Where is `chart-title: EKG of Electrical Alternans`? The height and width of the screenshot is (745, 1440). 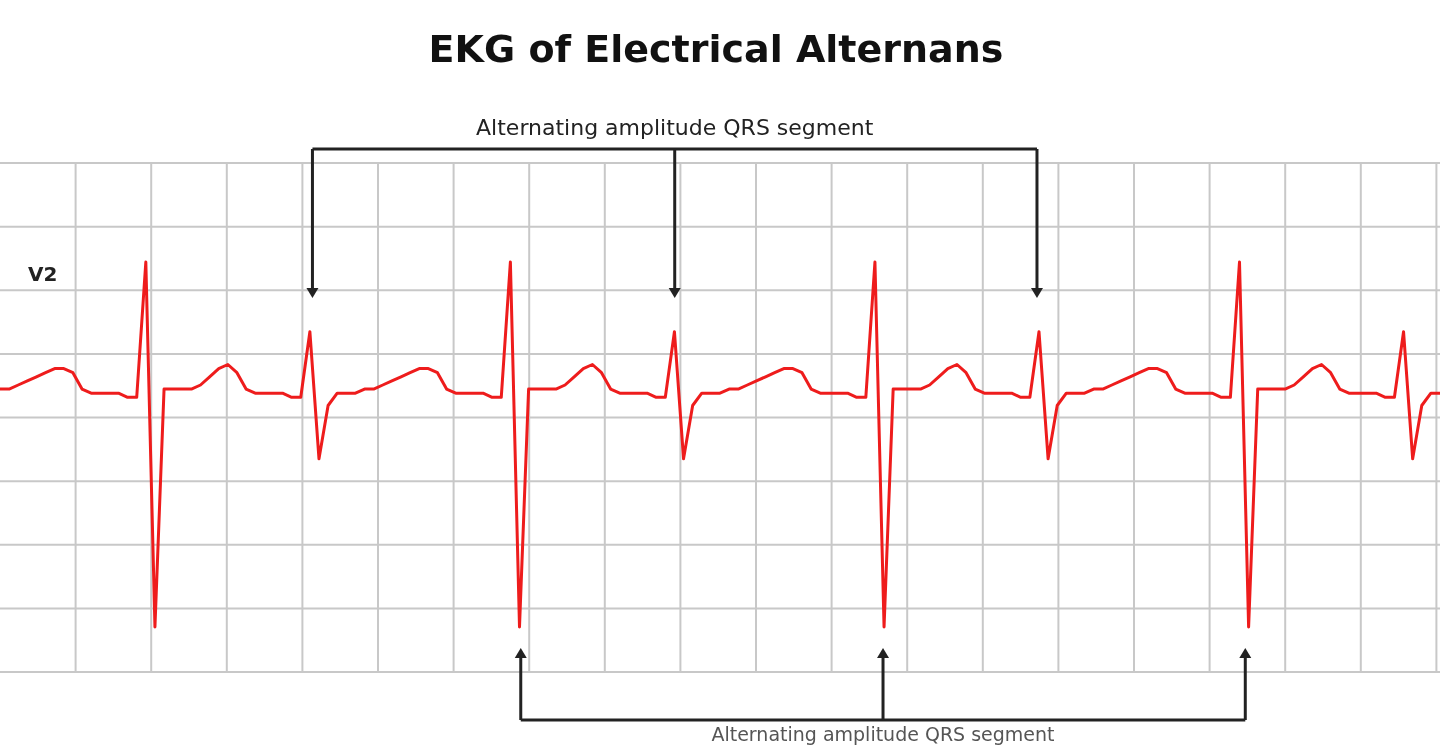 chart-title: EKG of Electrical Alternans is located at coordinates (716, 49).